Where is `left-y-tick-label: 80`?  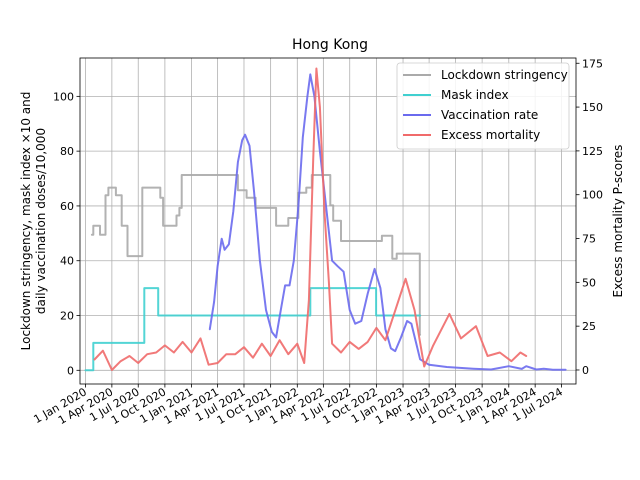 left-y-tick-label: 80 is located at coordinates (67, 151).